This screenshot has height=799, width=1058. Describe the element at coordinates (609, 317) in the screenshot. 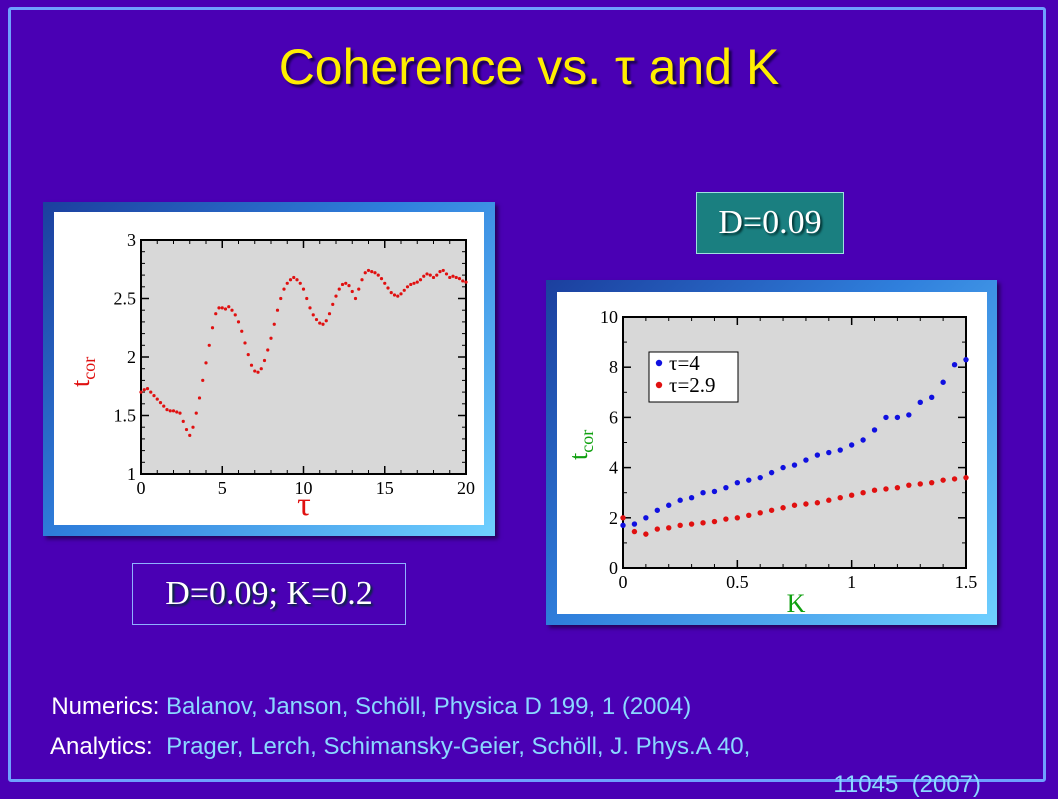

I see `y-tick-label: 10` at that location.